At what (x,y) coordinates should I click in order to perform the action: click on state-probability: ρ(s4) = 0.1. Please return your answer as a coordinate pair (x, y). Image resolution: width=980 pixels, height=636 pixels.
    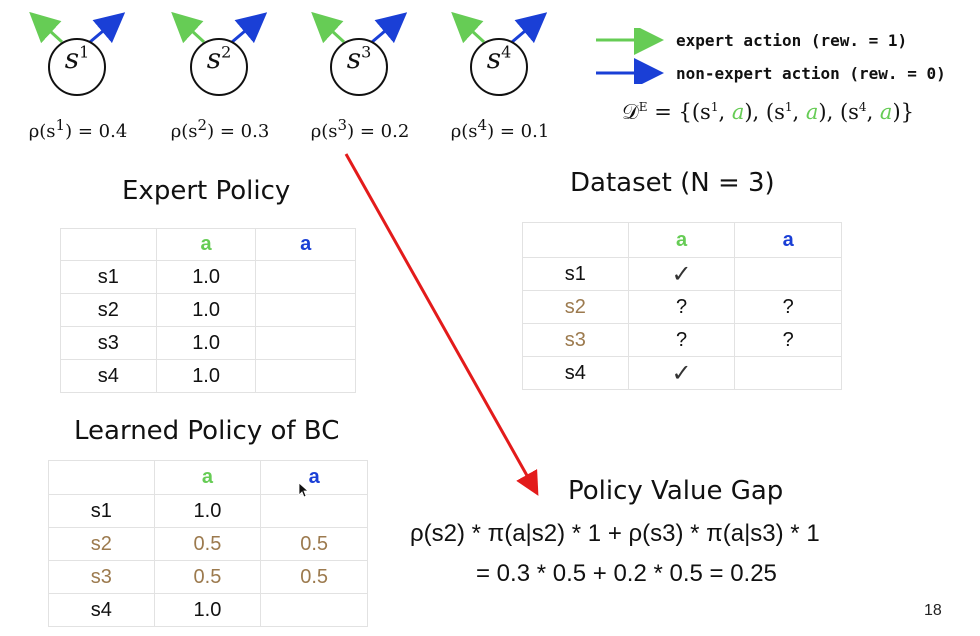
    Looking at the image, I should click on (500, 129).